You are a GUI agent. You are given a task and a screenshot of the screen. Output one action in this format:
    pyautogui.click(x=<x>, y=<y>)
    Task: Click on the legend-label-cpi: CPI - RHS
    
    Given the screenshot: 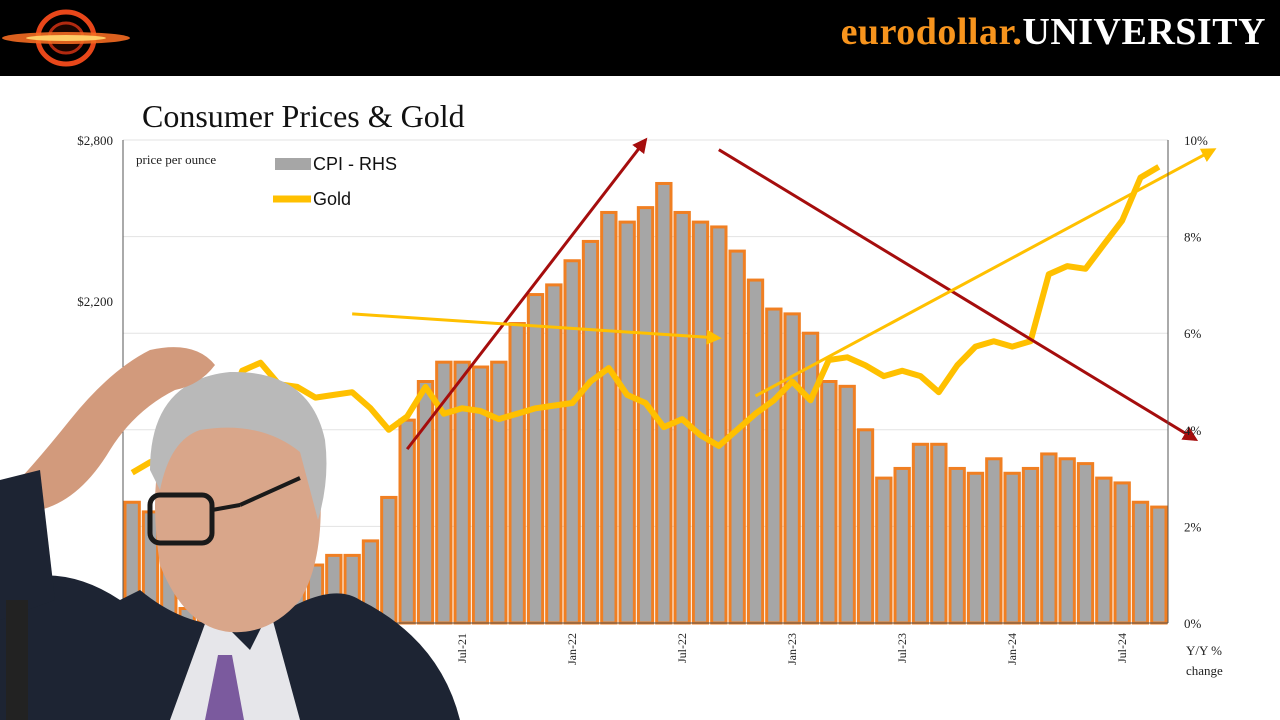 What is the action you would take?
    pyautogui.click(x=355, y=164)
    